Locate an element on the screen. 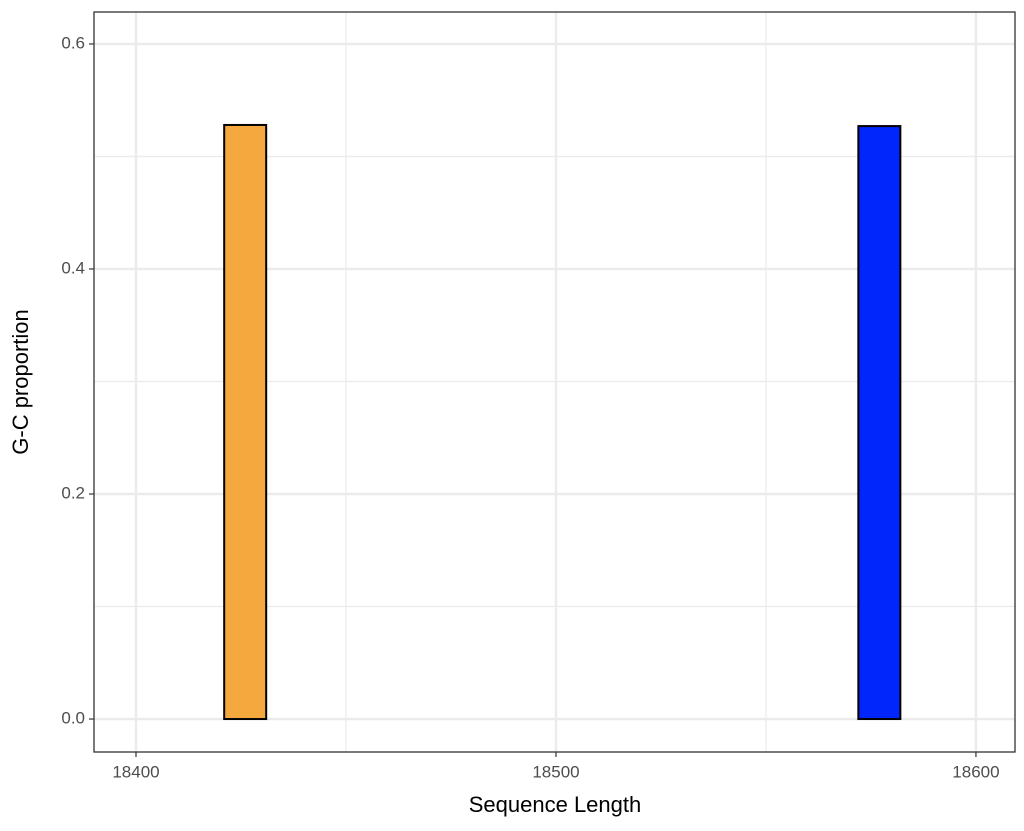 The height and width of the screenshot is (831, 1024). y-tick-label: 0.2 is located at coordinates (73, 492).